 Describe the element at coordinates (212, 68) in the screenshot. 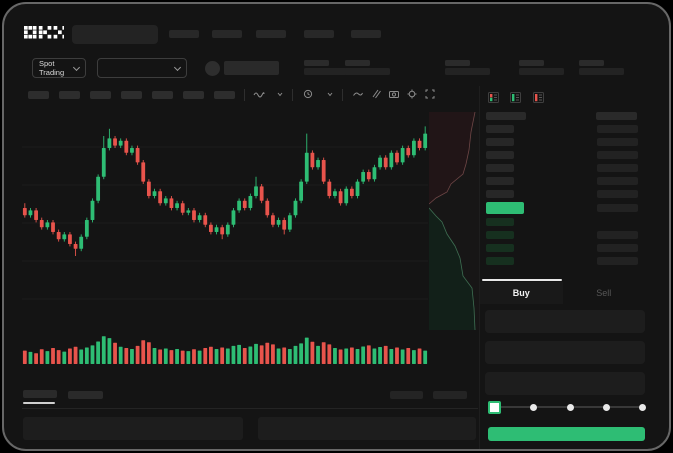

I see `pair-avatar` at that location.